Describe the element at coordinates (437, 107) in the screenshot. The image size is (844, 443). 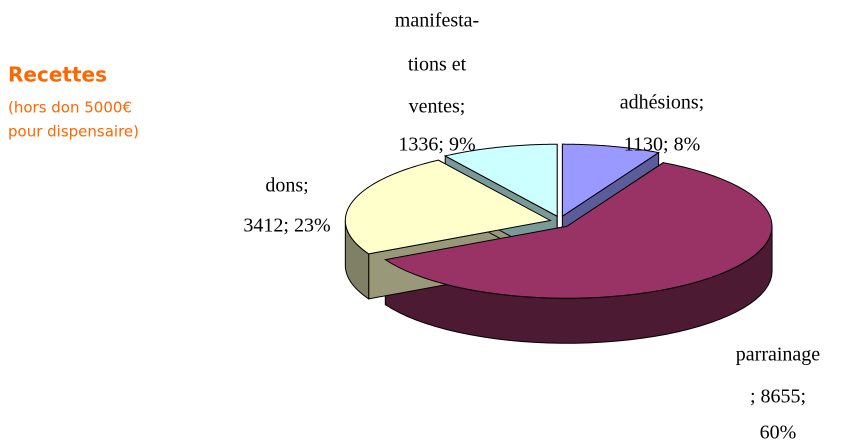
I see `data-label: ventes;` at that location.